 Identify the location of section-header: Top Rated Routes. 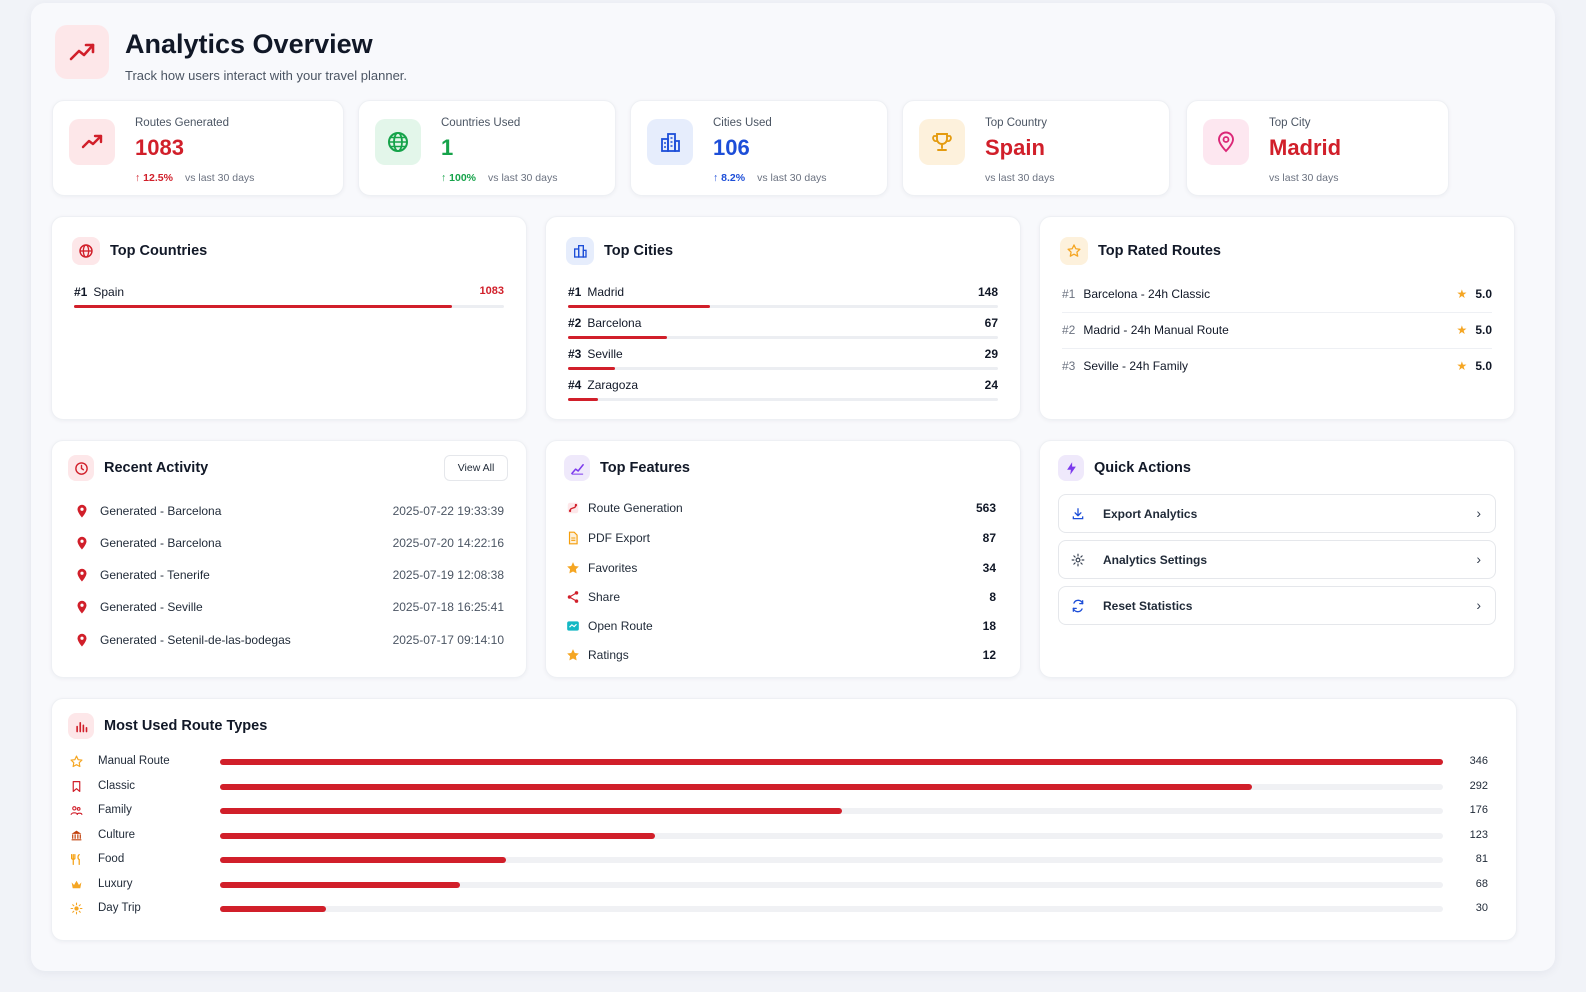
(1140, 251).